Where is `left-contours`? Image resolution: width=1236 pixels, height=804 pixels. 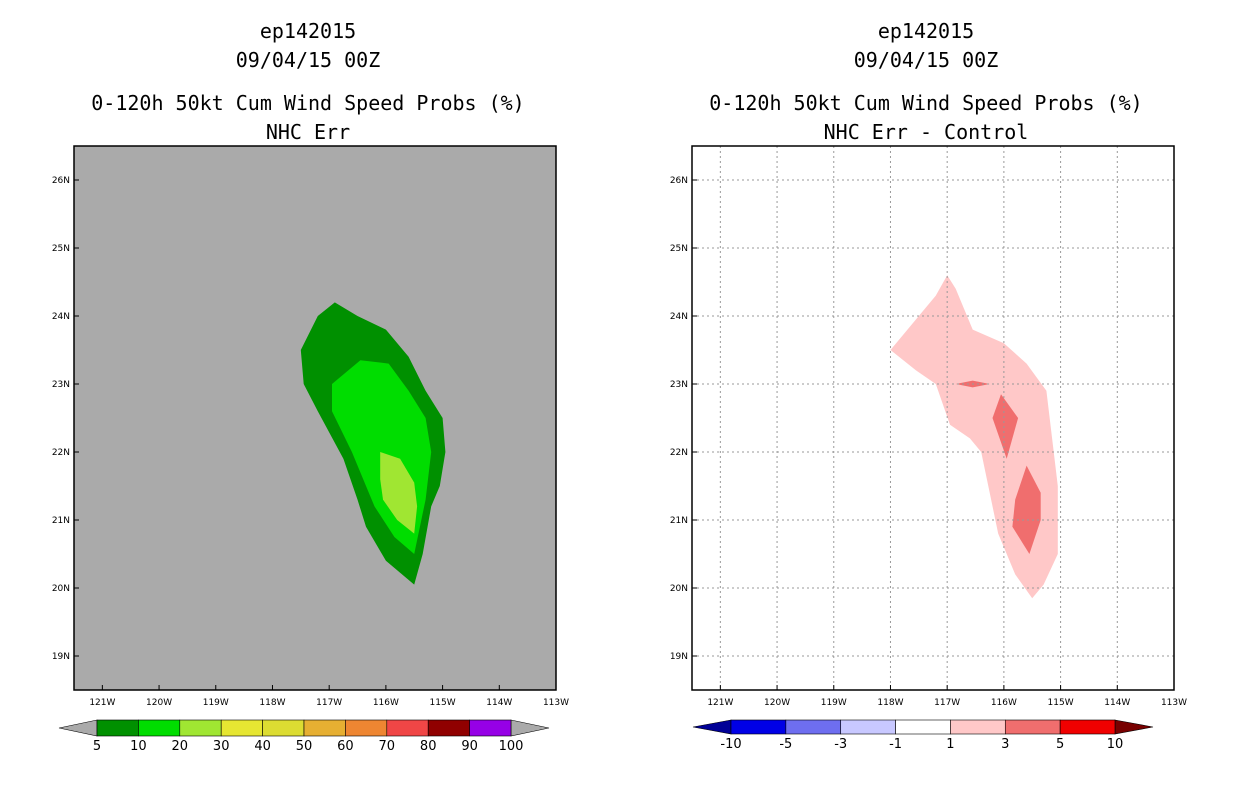
left-contours is located at coordinates (373, 443).